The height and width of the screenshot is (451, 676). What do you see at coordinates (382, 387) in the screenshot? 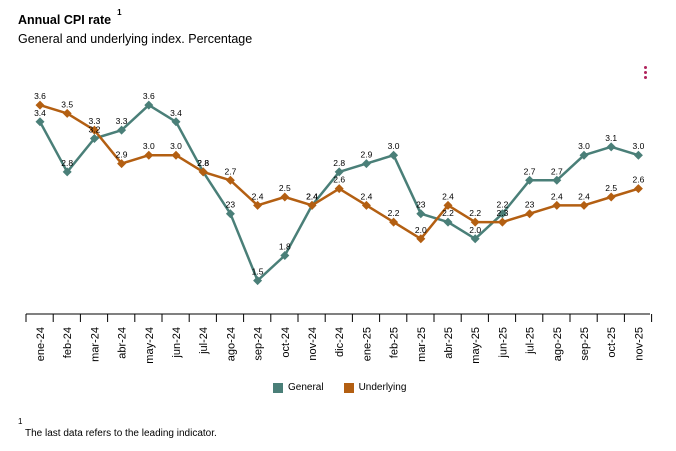
I see `legend-label-underlying: Underlying` at bounding box center [382, 387].